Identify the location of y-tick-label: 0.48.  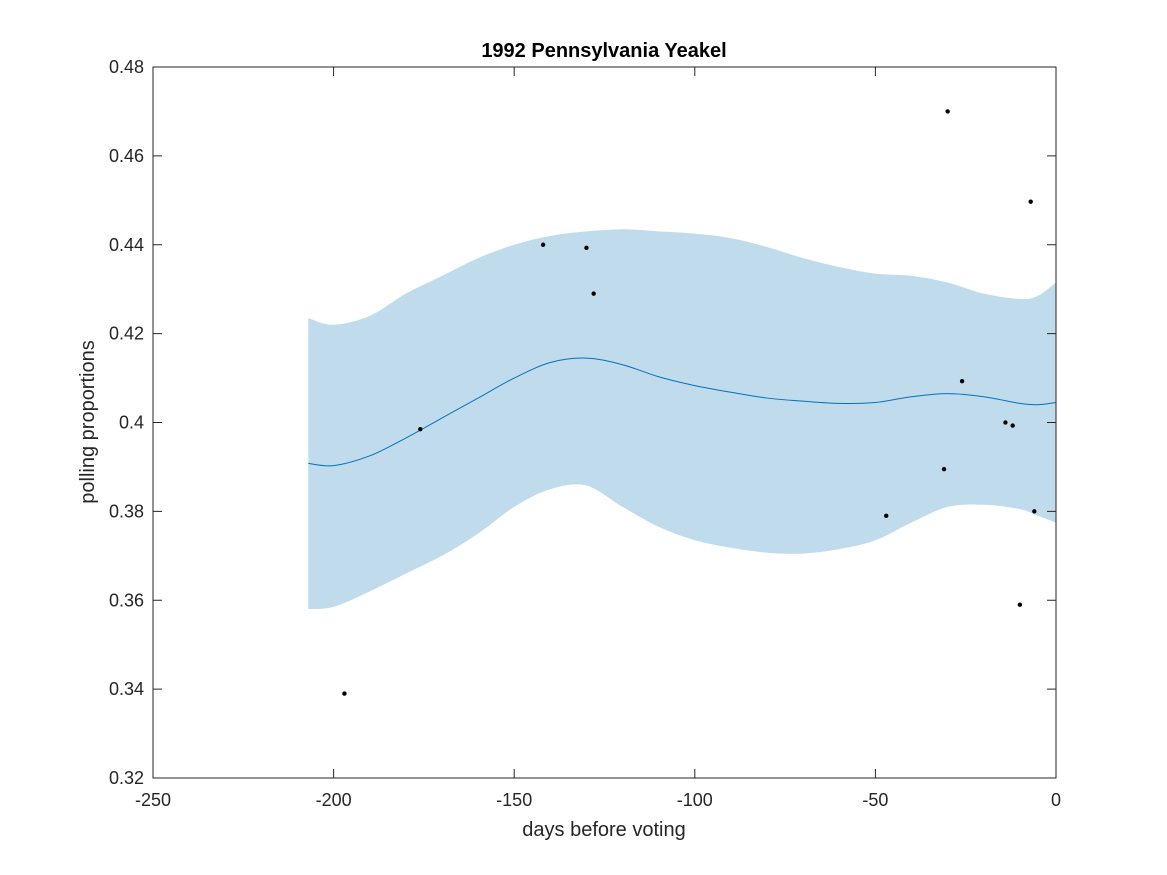
(126, 67).